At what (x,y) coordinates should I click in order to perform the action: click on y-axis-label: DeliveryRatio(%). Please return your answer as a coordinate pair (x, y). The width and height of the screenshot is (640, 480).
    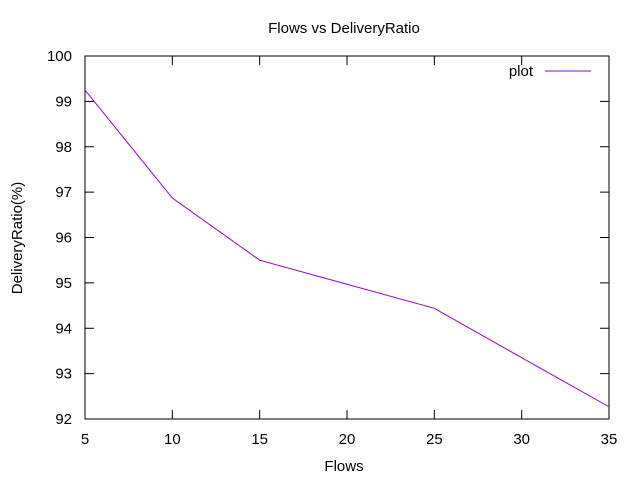
    Looking at the image, I should click on (17, 238).